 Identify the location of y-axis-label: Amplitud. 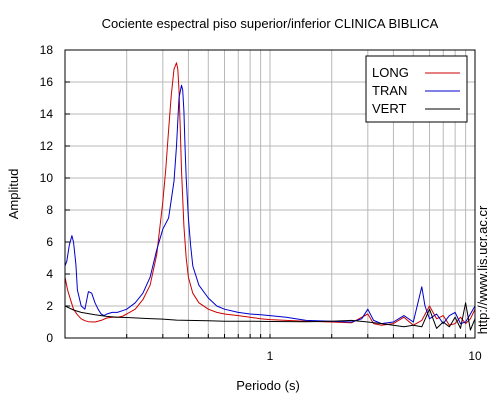
(13, 194).